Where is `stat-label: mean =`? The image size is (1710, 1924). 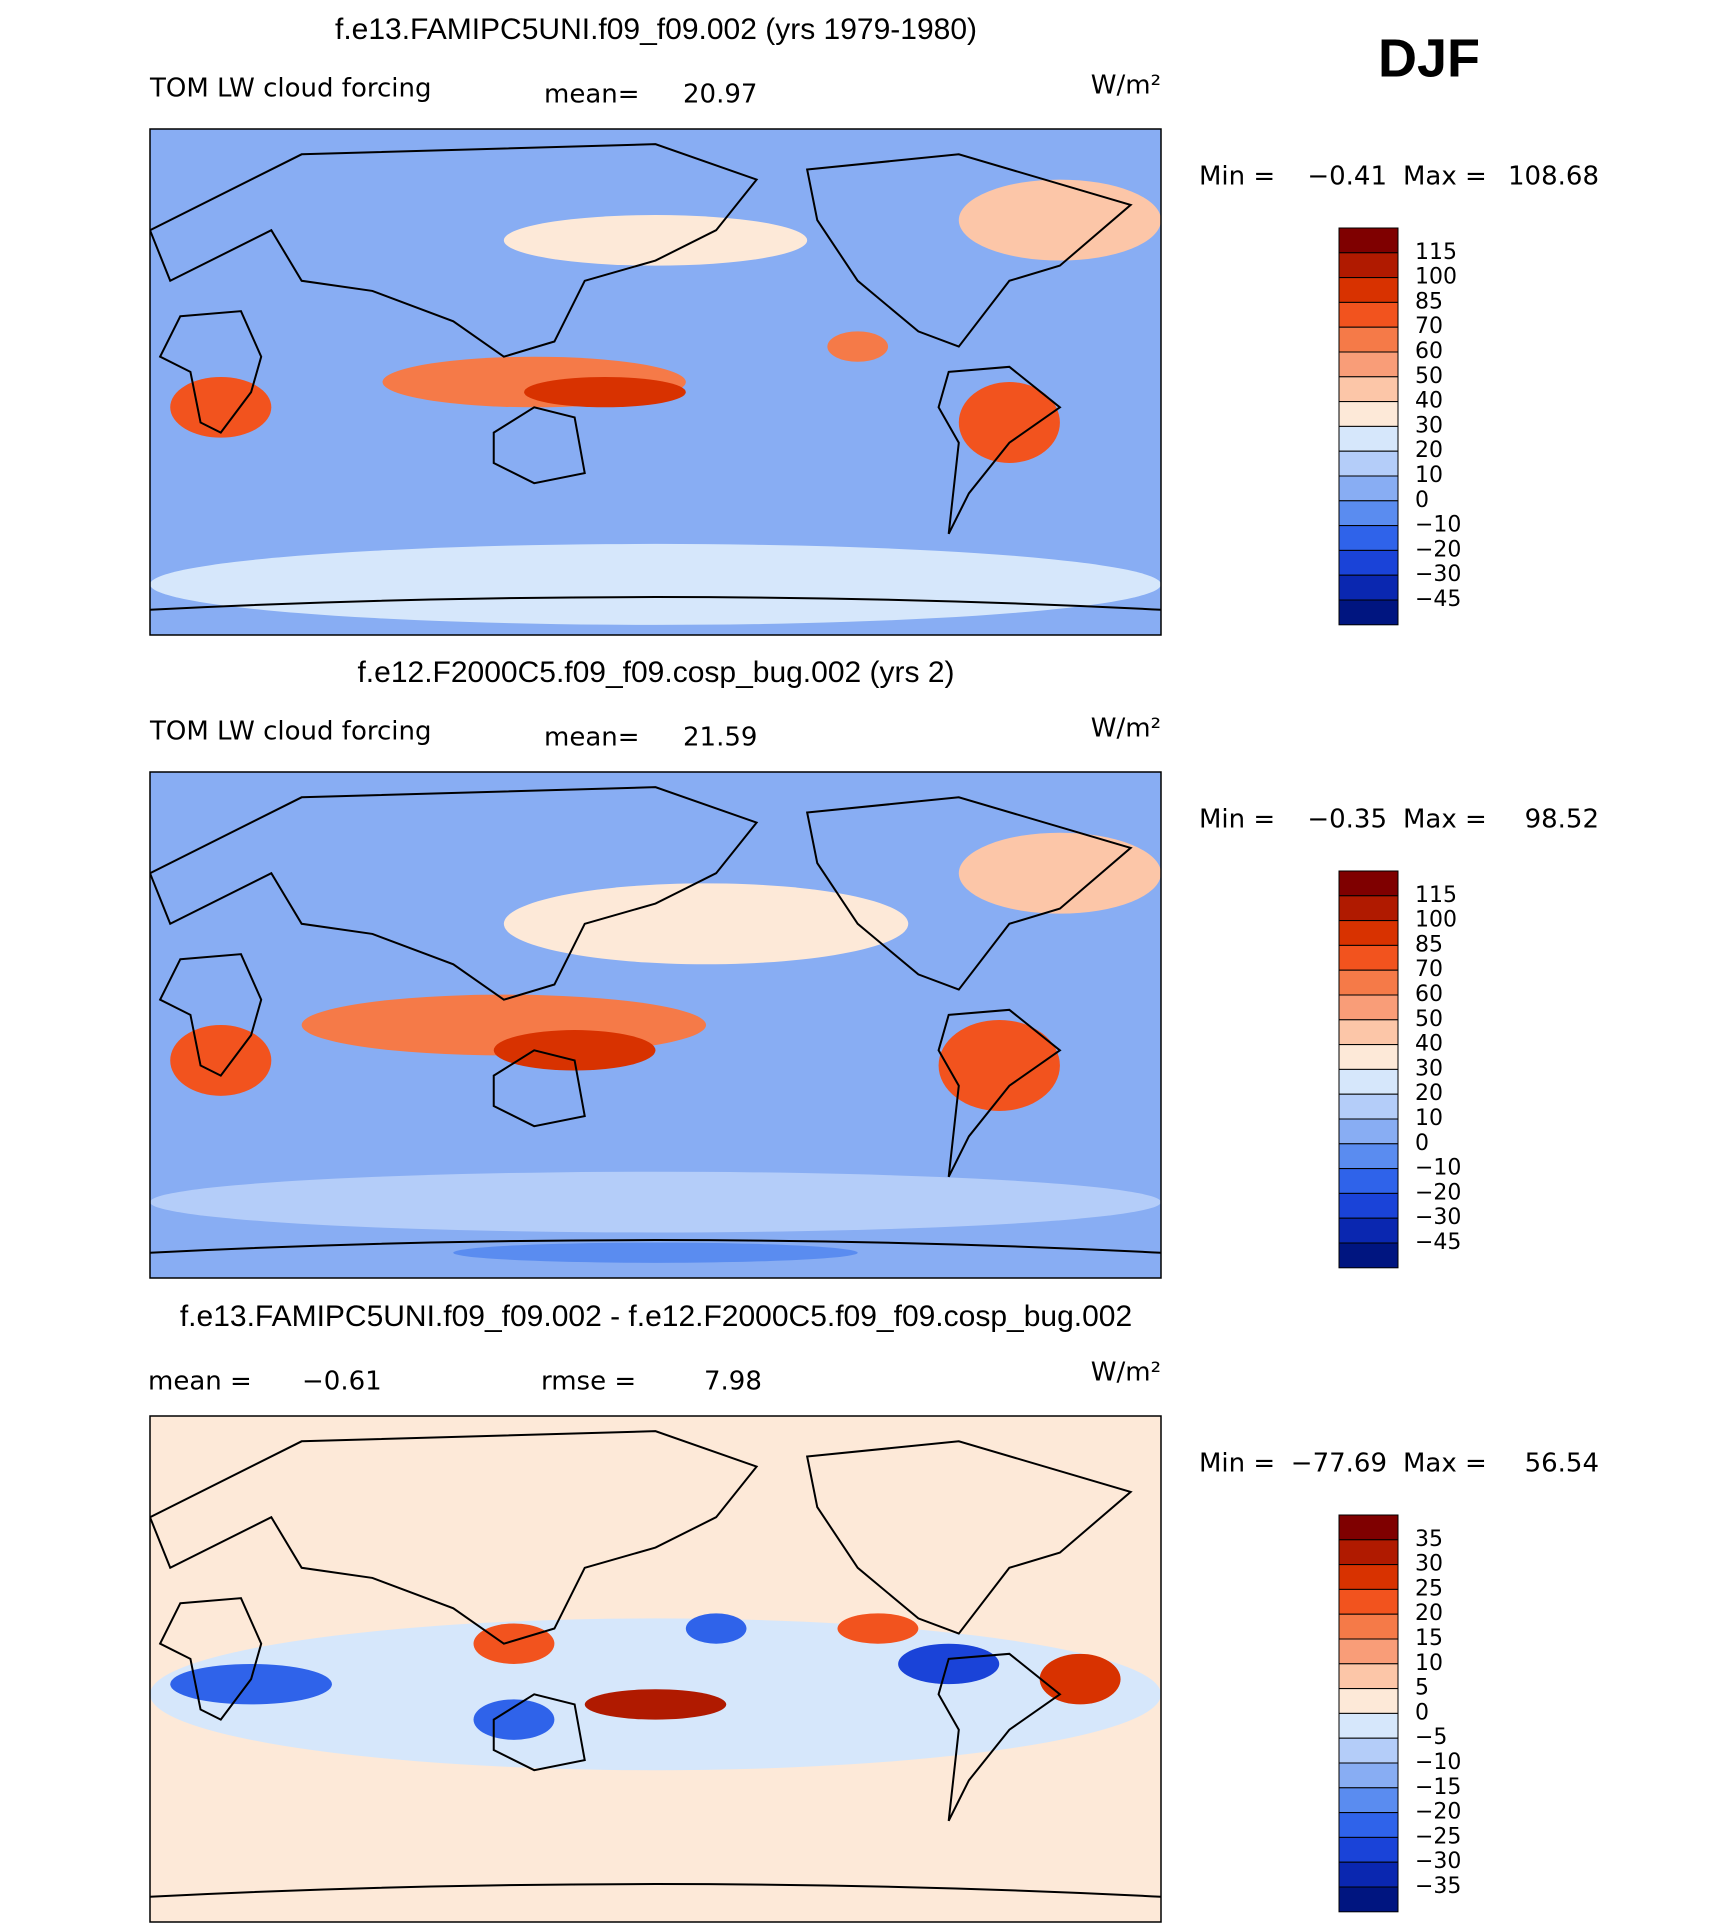 stat-label: mean = is located at coordinates (200, 1382).